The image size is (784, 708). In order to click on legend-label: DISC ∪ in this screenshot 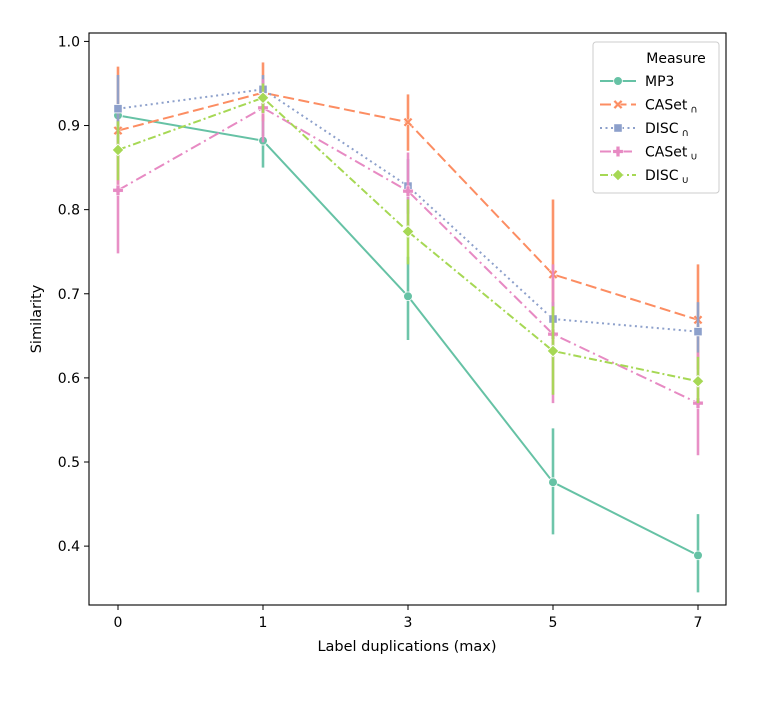, I will do `click(667, 177)`.